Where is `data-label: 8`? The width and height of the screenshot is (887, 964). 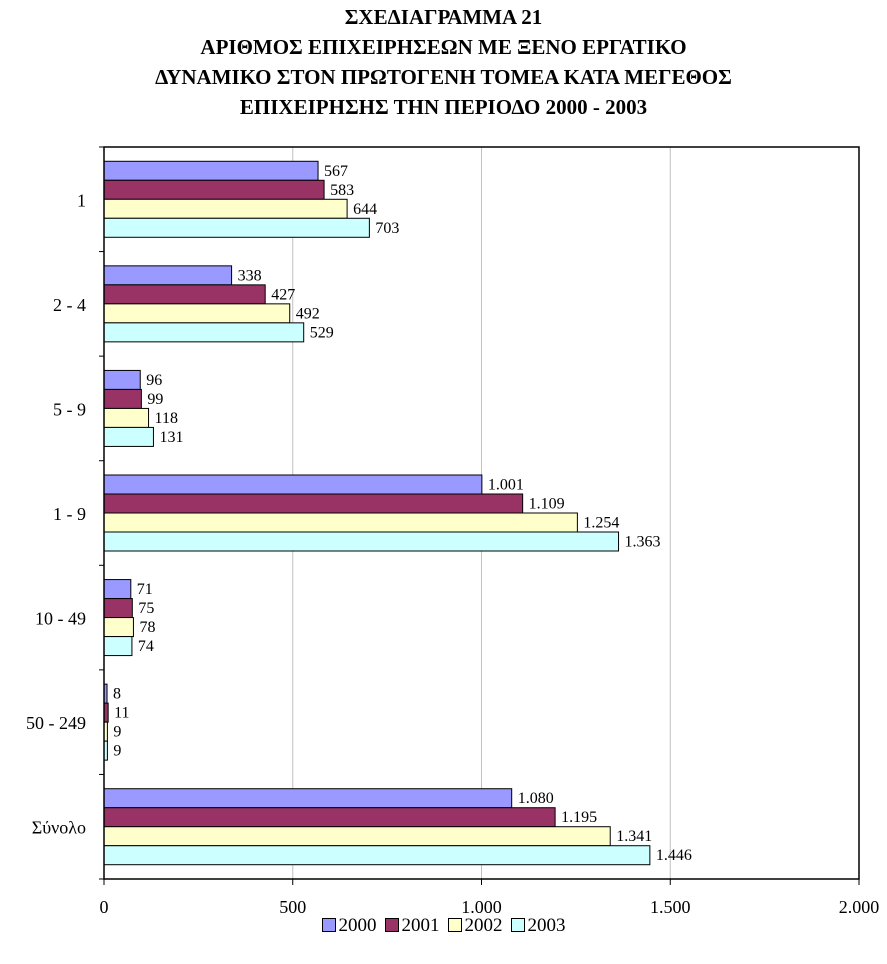 data-label: 8 is located at coordinates (117, 694).